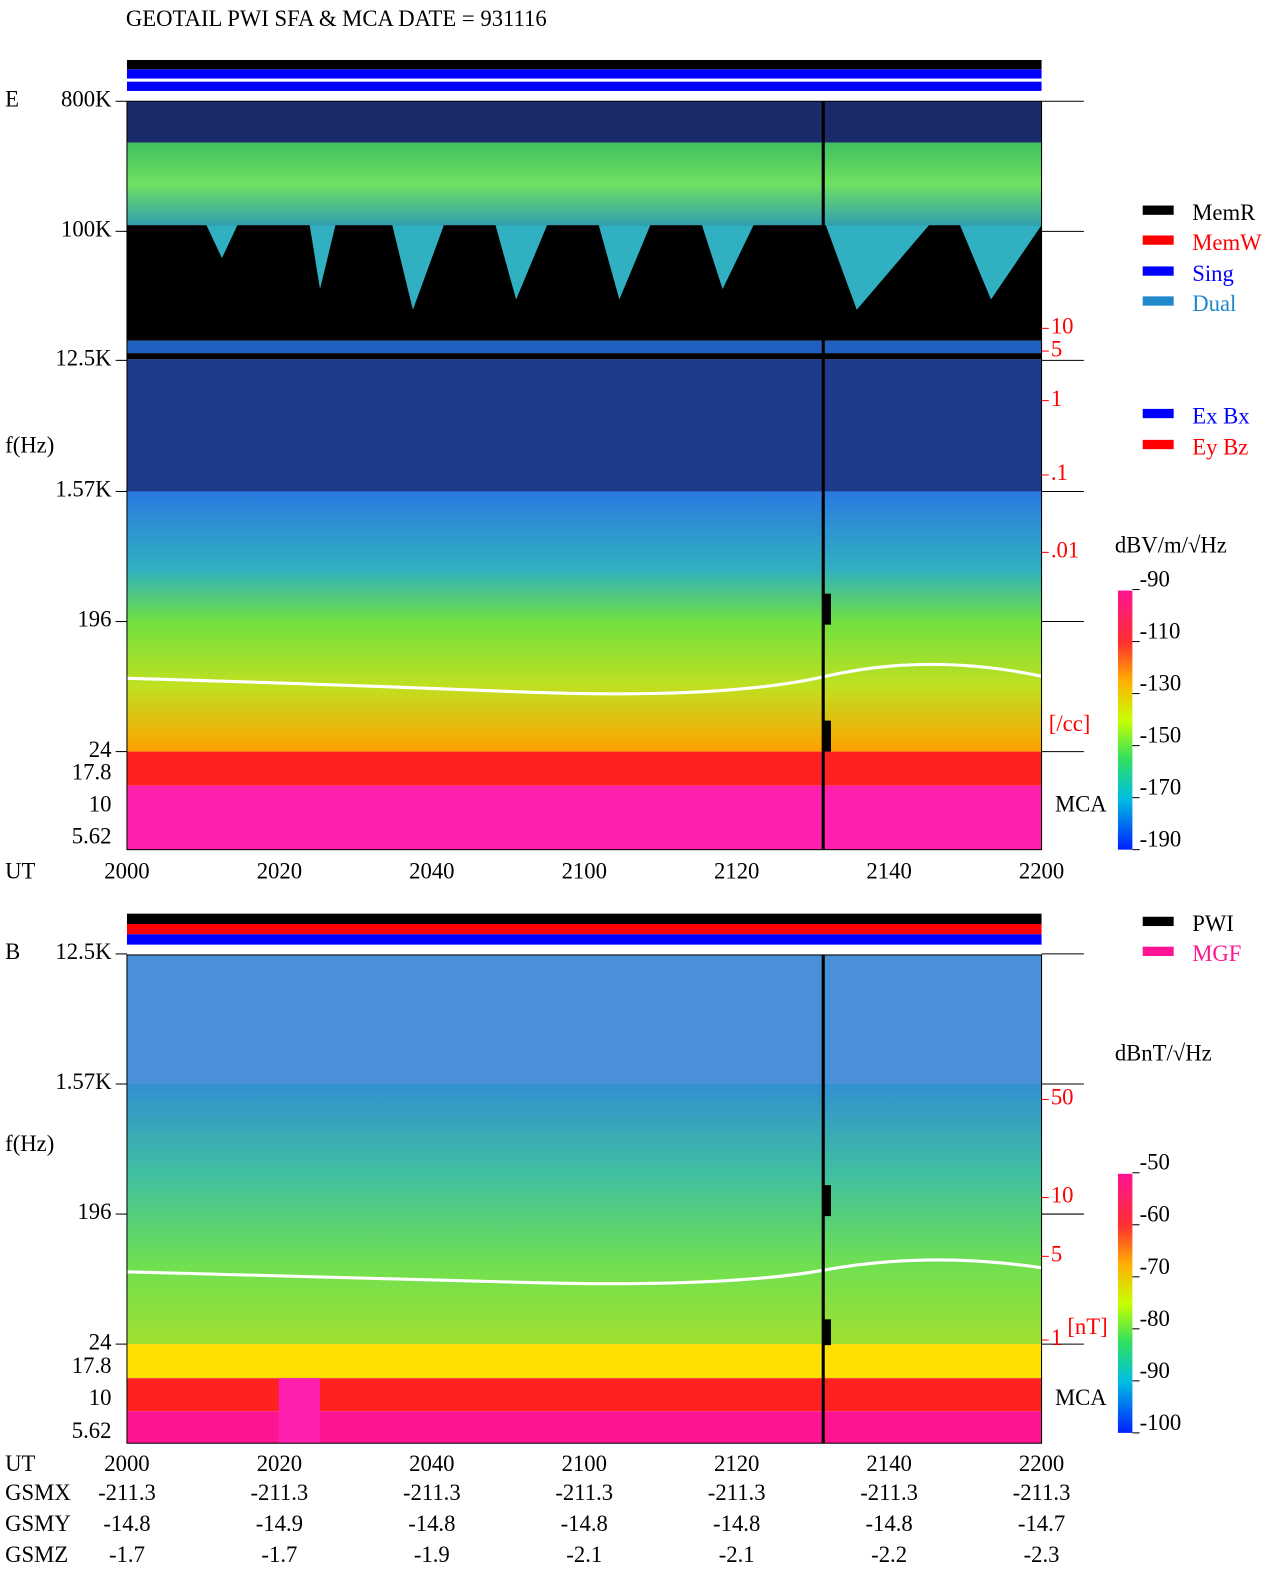 This screenshot has width=1280, height=1593. I want to click on orbit-value: -1.7, so click(279, 1554).